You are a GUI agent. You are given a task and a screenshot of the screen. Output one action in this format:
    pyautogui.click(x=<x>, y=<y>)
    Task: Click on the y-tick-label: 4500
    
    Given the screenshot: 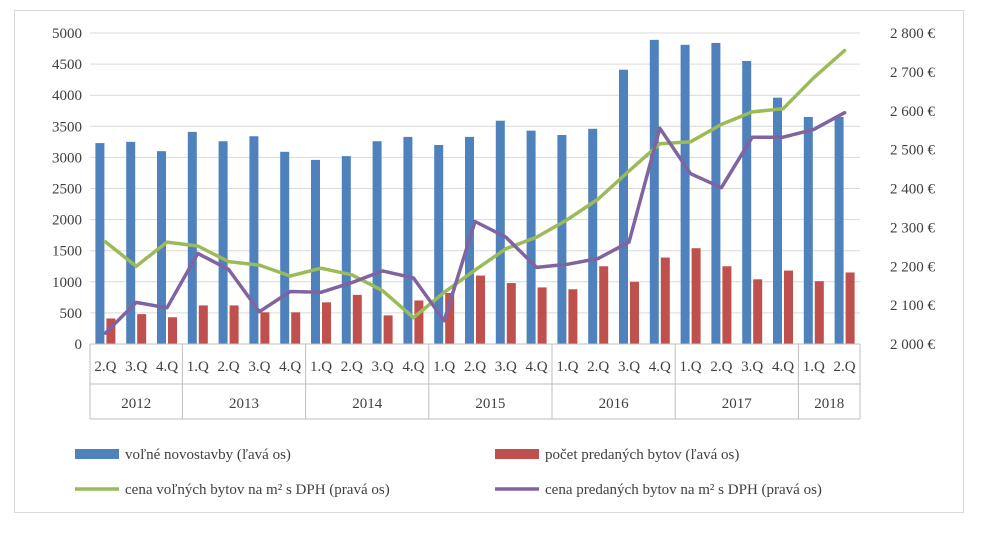 What is the action you would take?
    pyautogui.click(x=67, y=65)
    